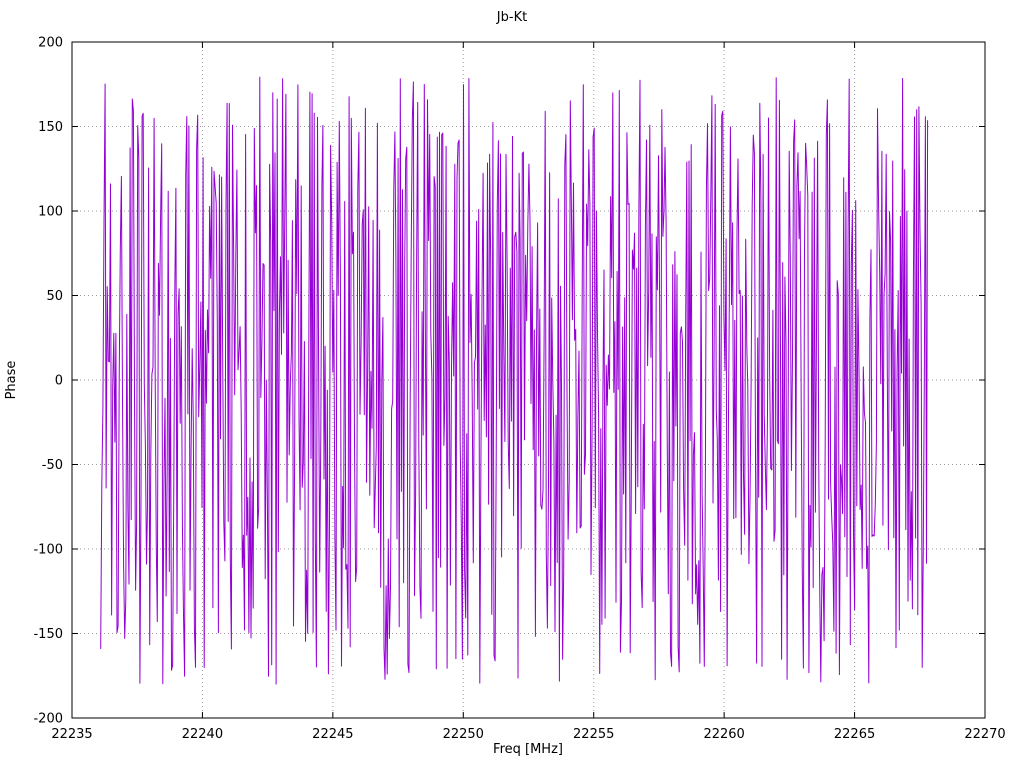 This screenshot has width=1024, height=768. I want to click on x-tick-label: 22250, so click(463, 734).